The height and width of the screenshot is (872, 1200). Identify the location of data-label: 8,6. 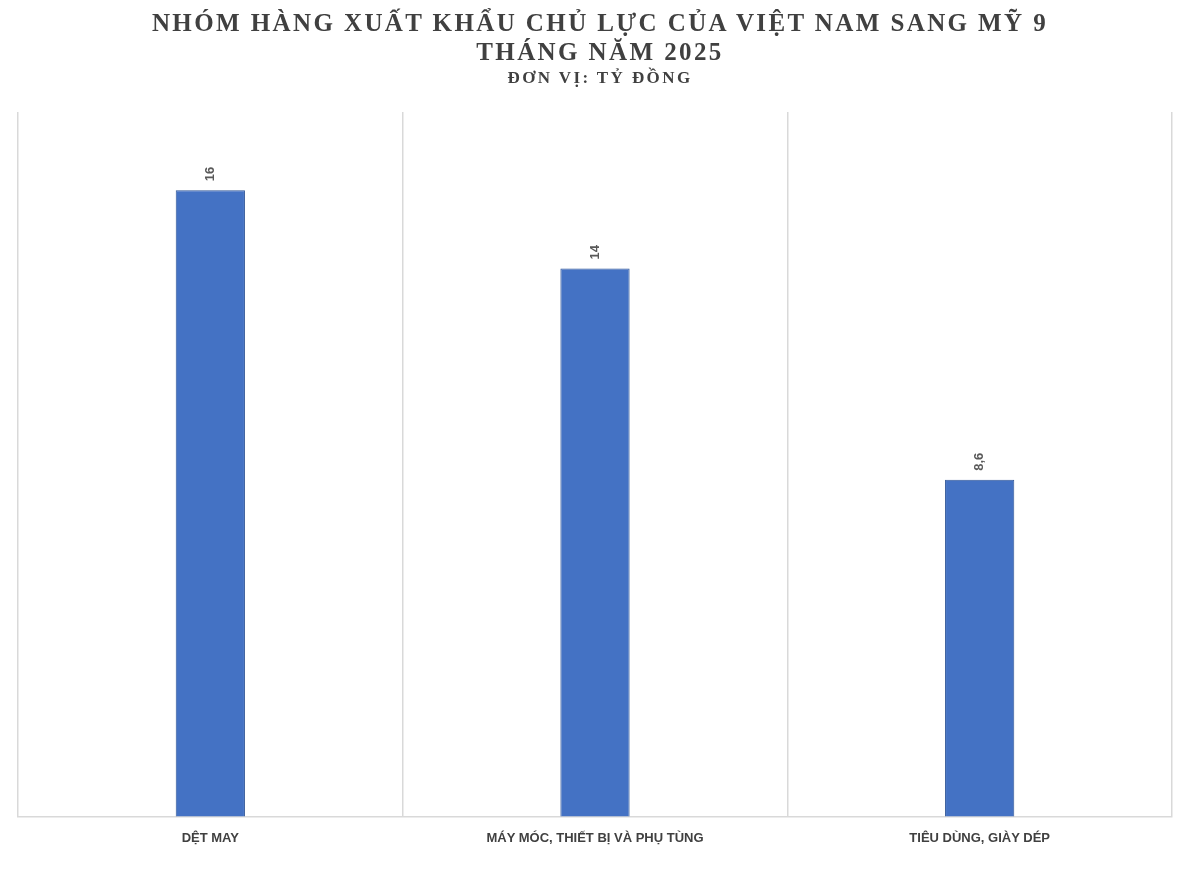
(979, 461).